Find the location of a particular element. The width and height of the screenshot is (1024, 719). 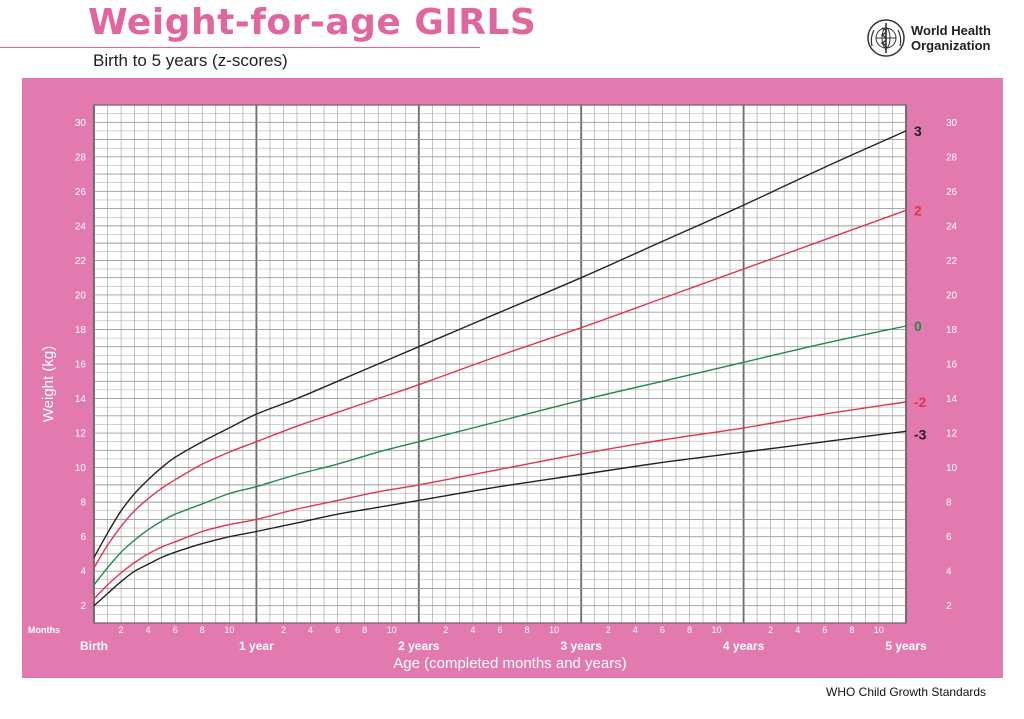

y-tick-label-right: 16 is located at coordinates (952, 365).